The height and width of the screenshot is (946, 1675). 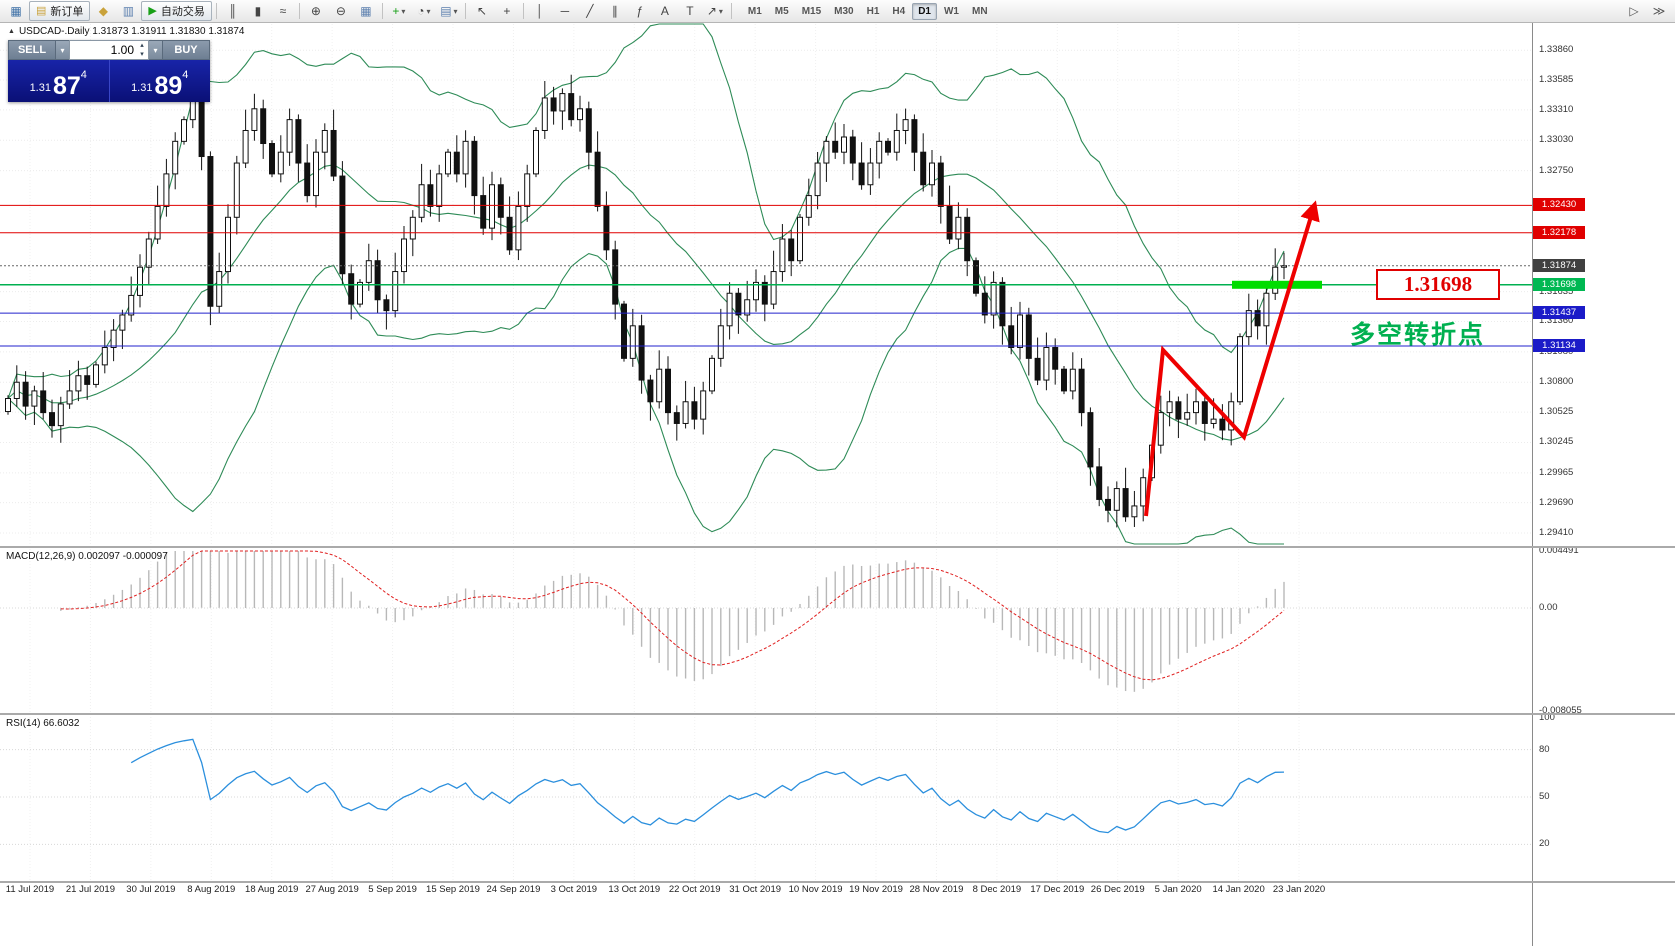 I want to click on date-axis-label: 18 Aug 2019, so click(x=272, y=889).